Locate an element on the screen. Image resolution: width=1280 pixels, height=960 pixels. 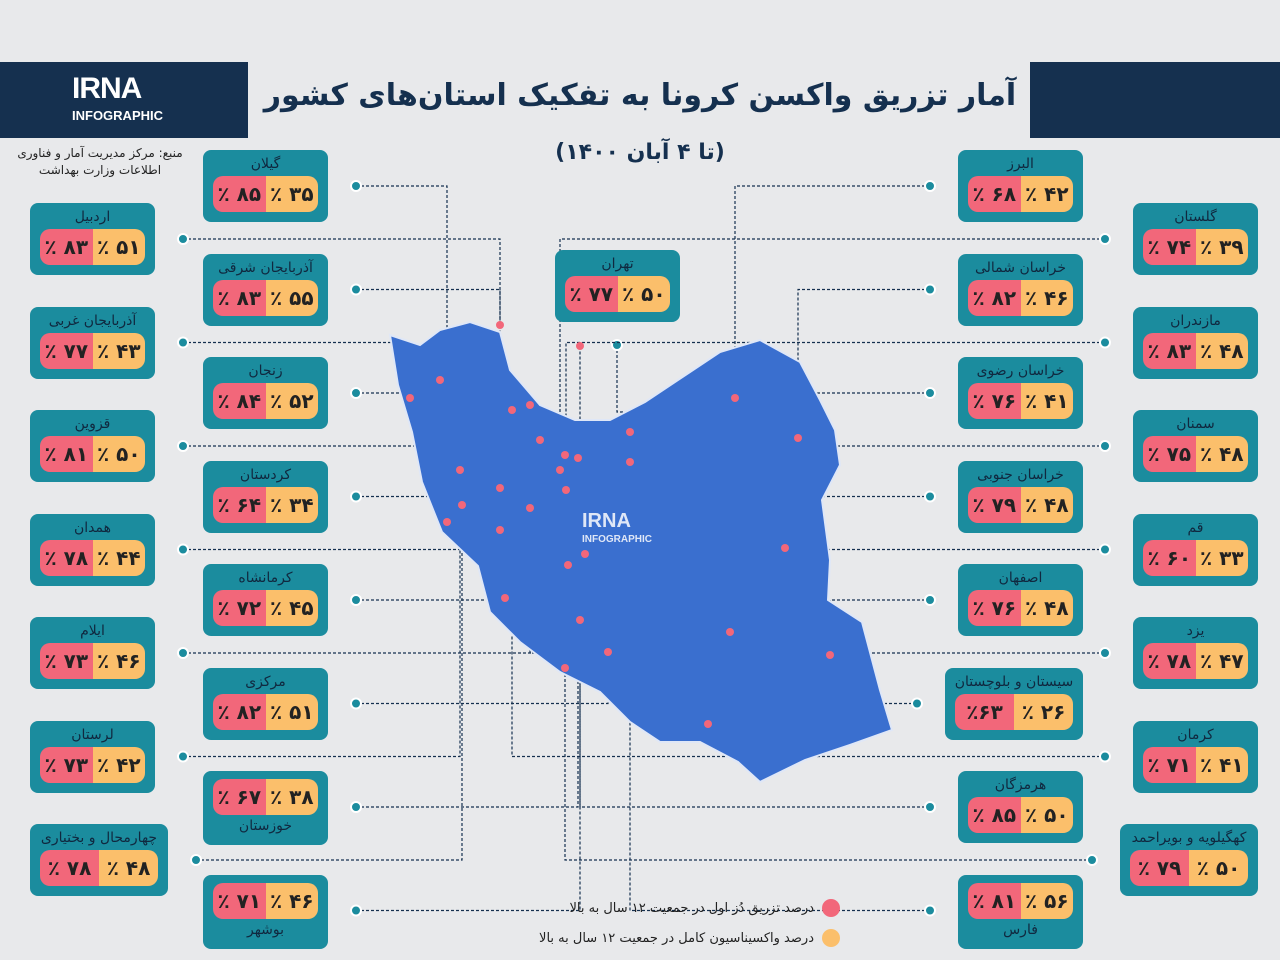
province-name: اردبیل is located at coordinates (92, 217).